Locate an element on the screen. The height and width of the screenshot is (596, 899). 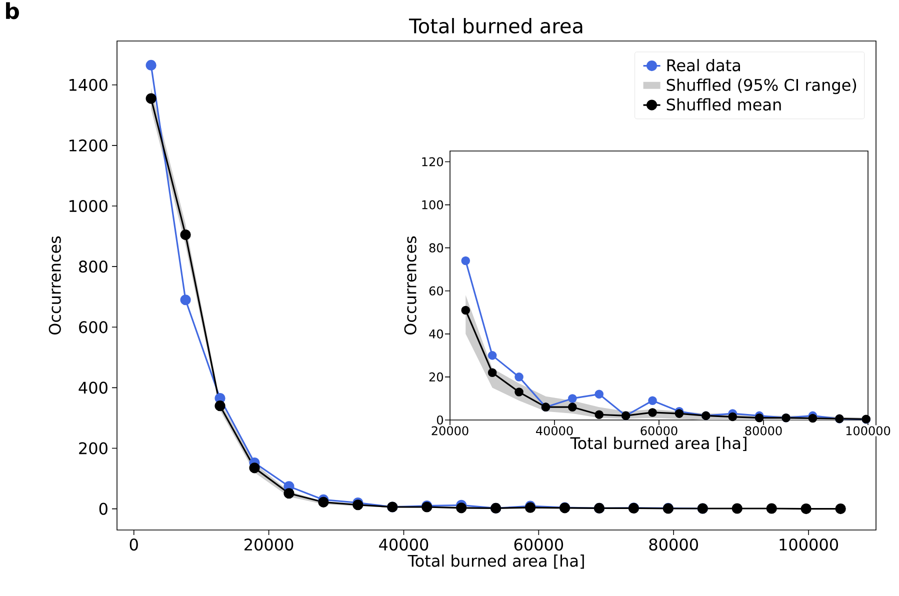
annotation: Shuffled (95% CI range) is located at coordinates (761, 86).